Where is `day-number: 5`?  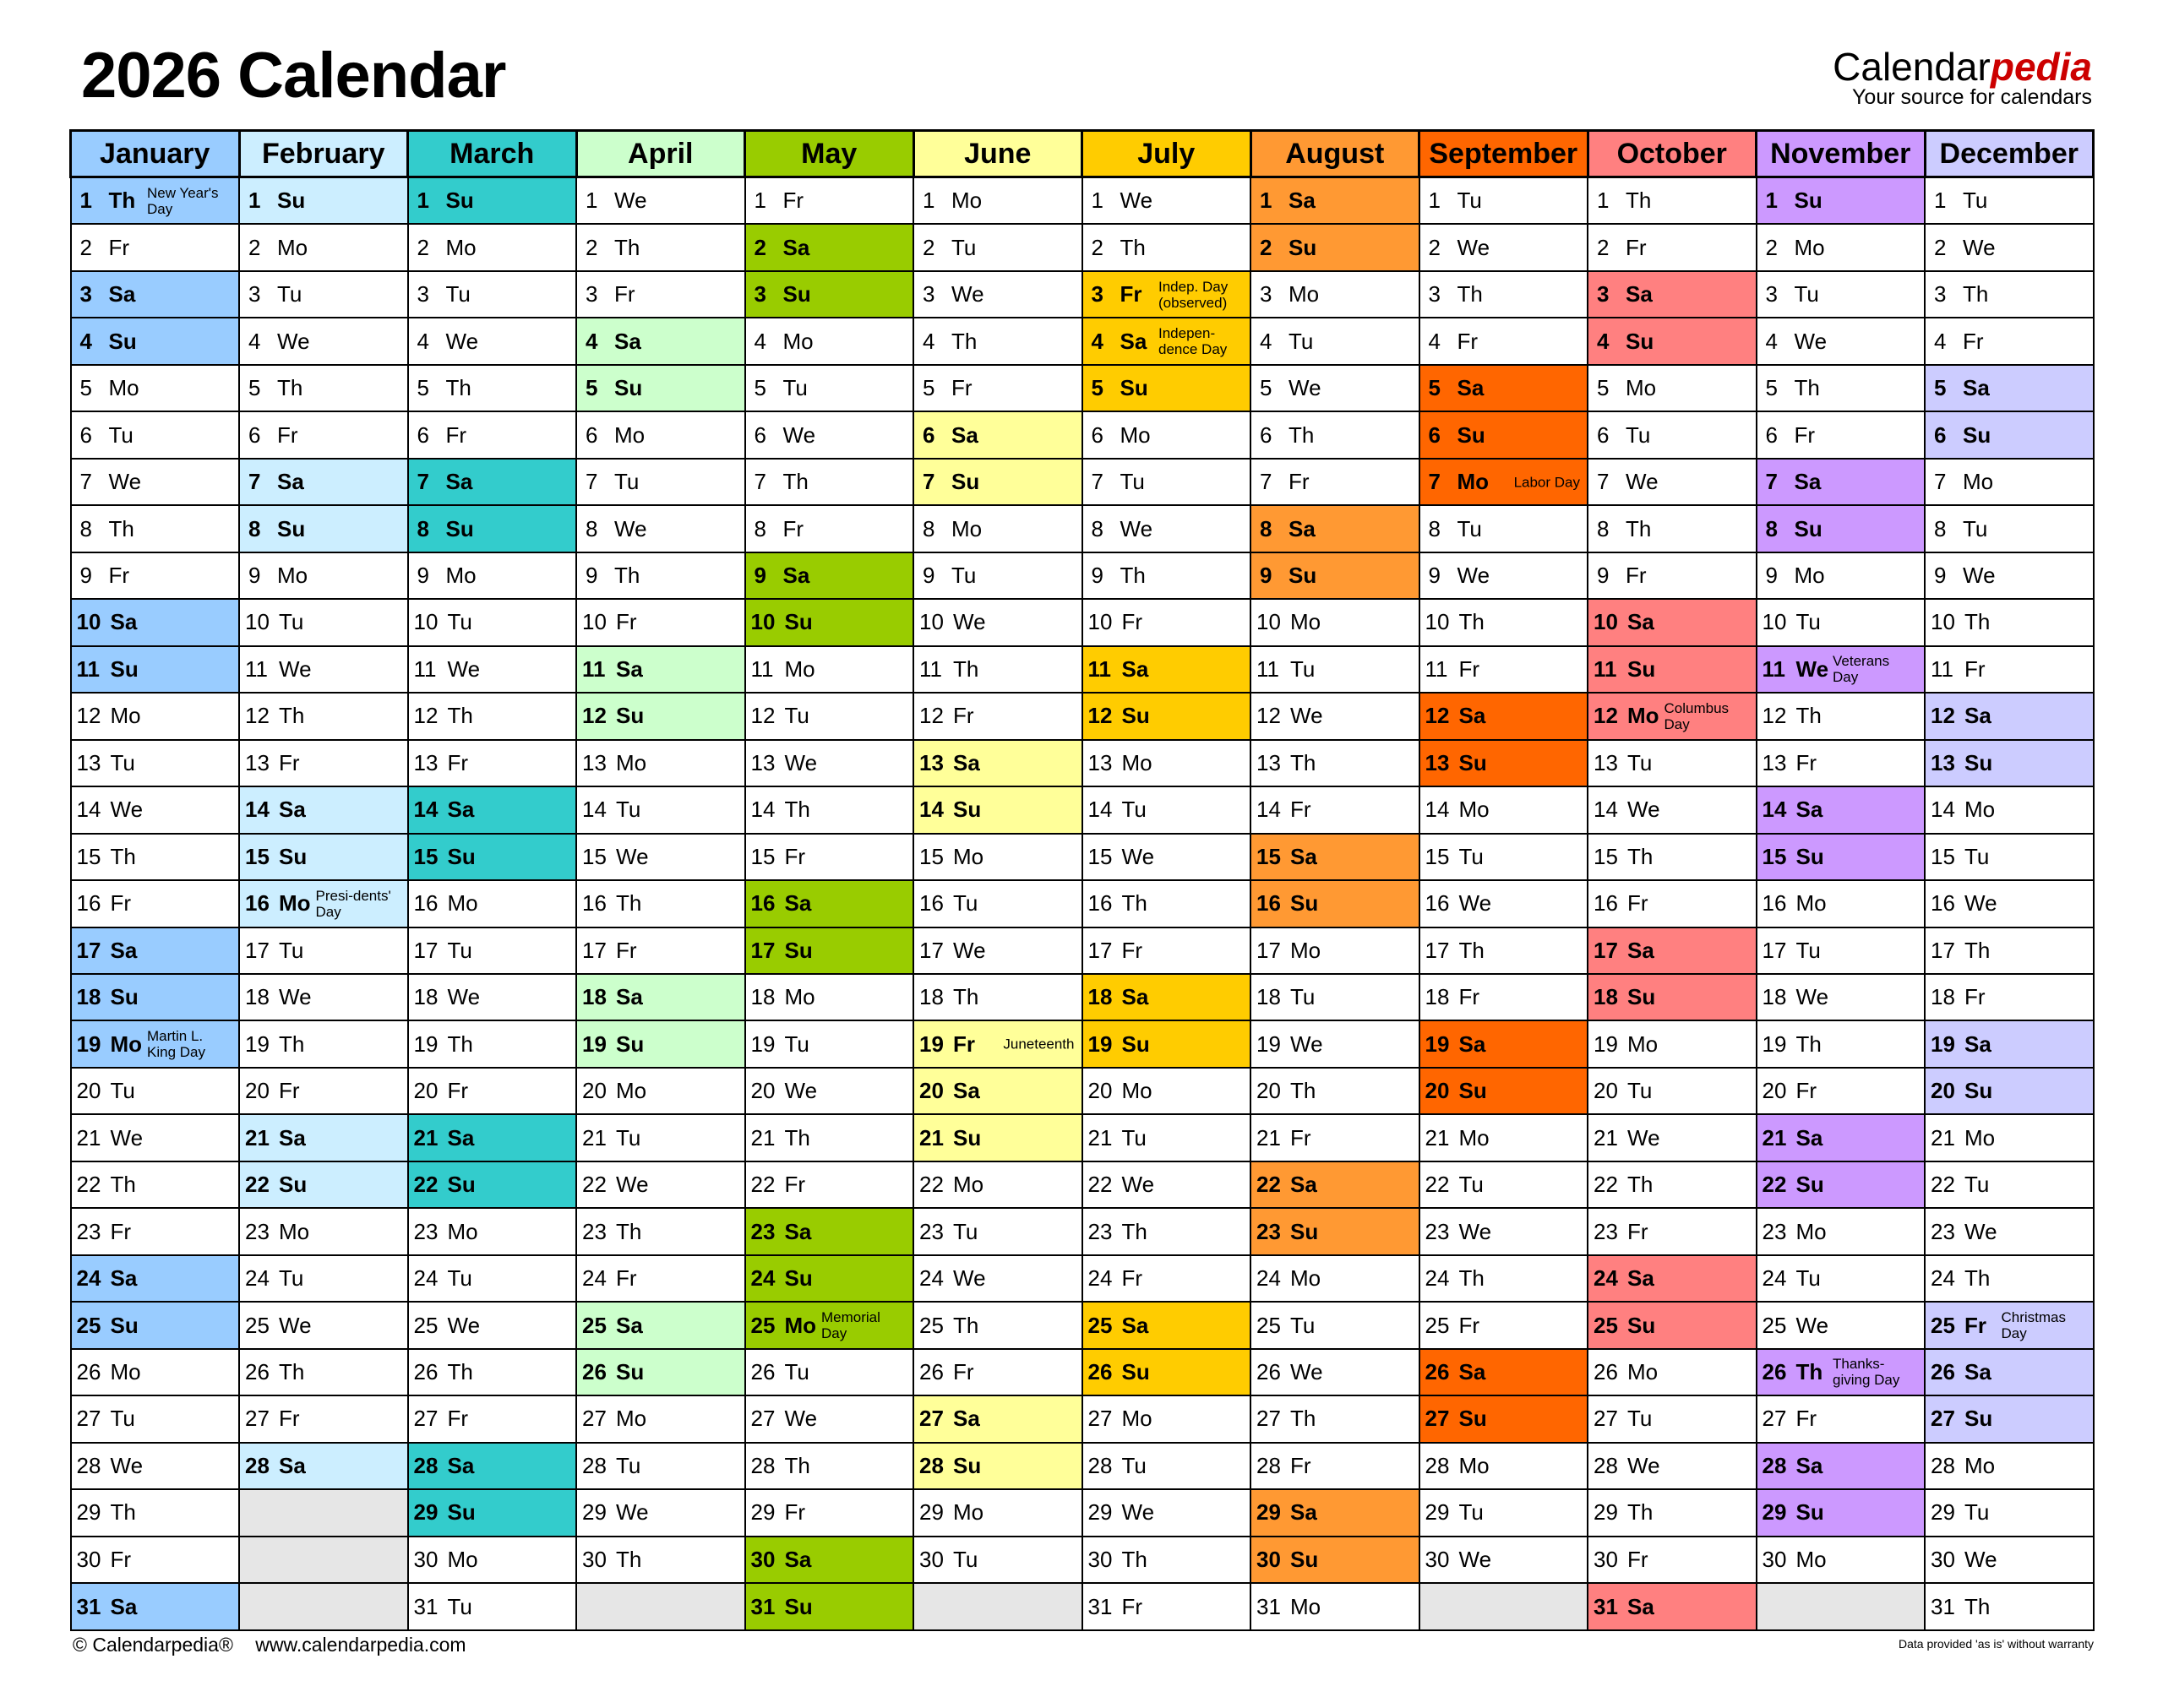 day-number: 5 is located at coordinates (1266, 388).